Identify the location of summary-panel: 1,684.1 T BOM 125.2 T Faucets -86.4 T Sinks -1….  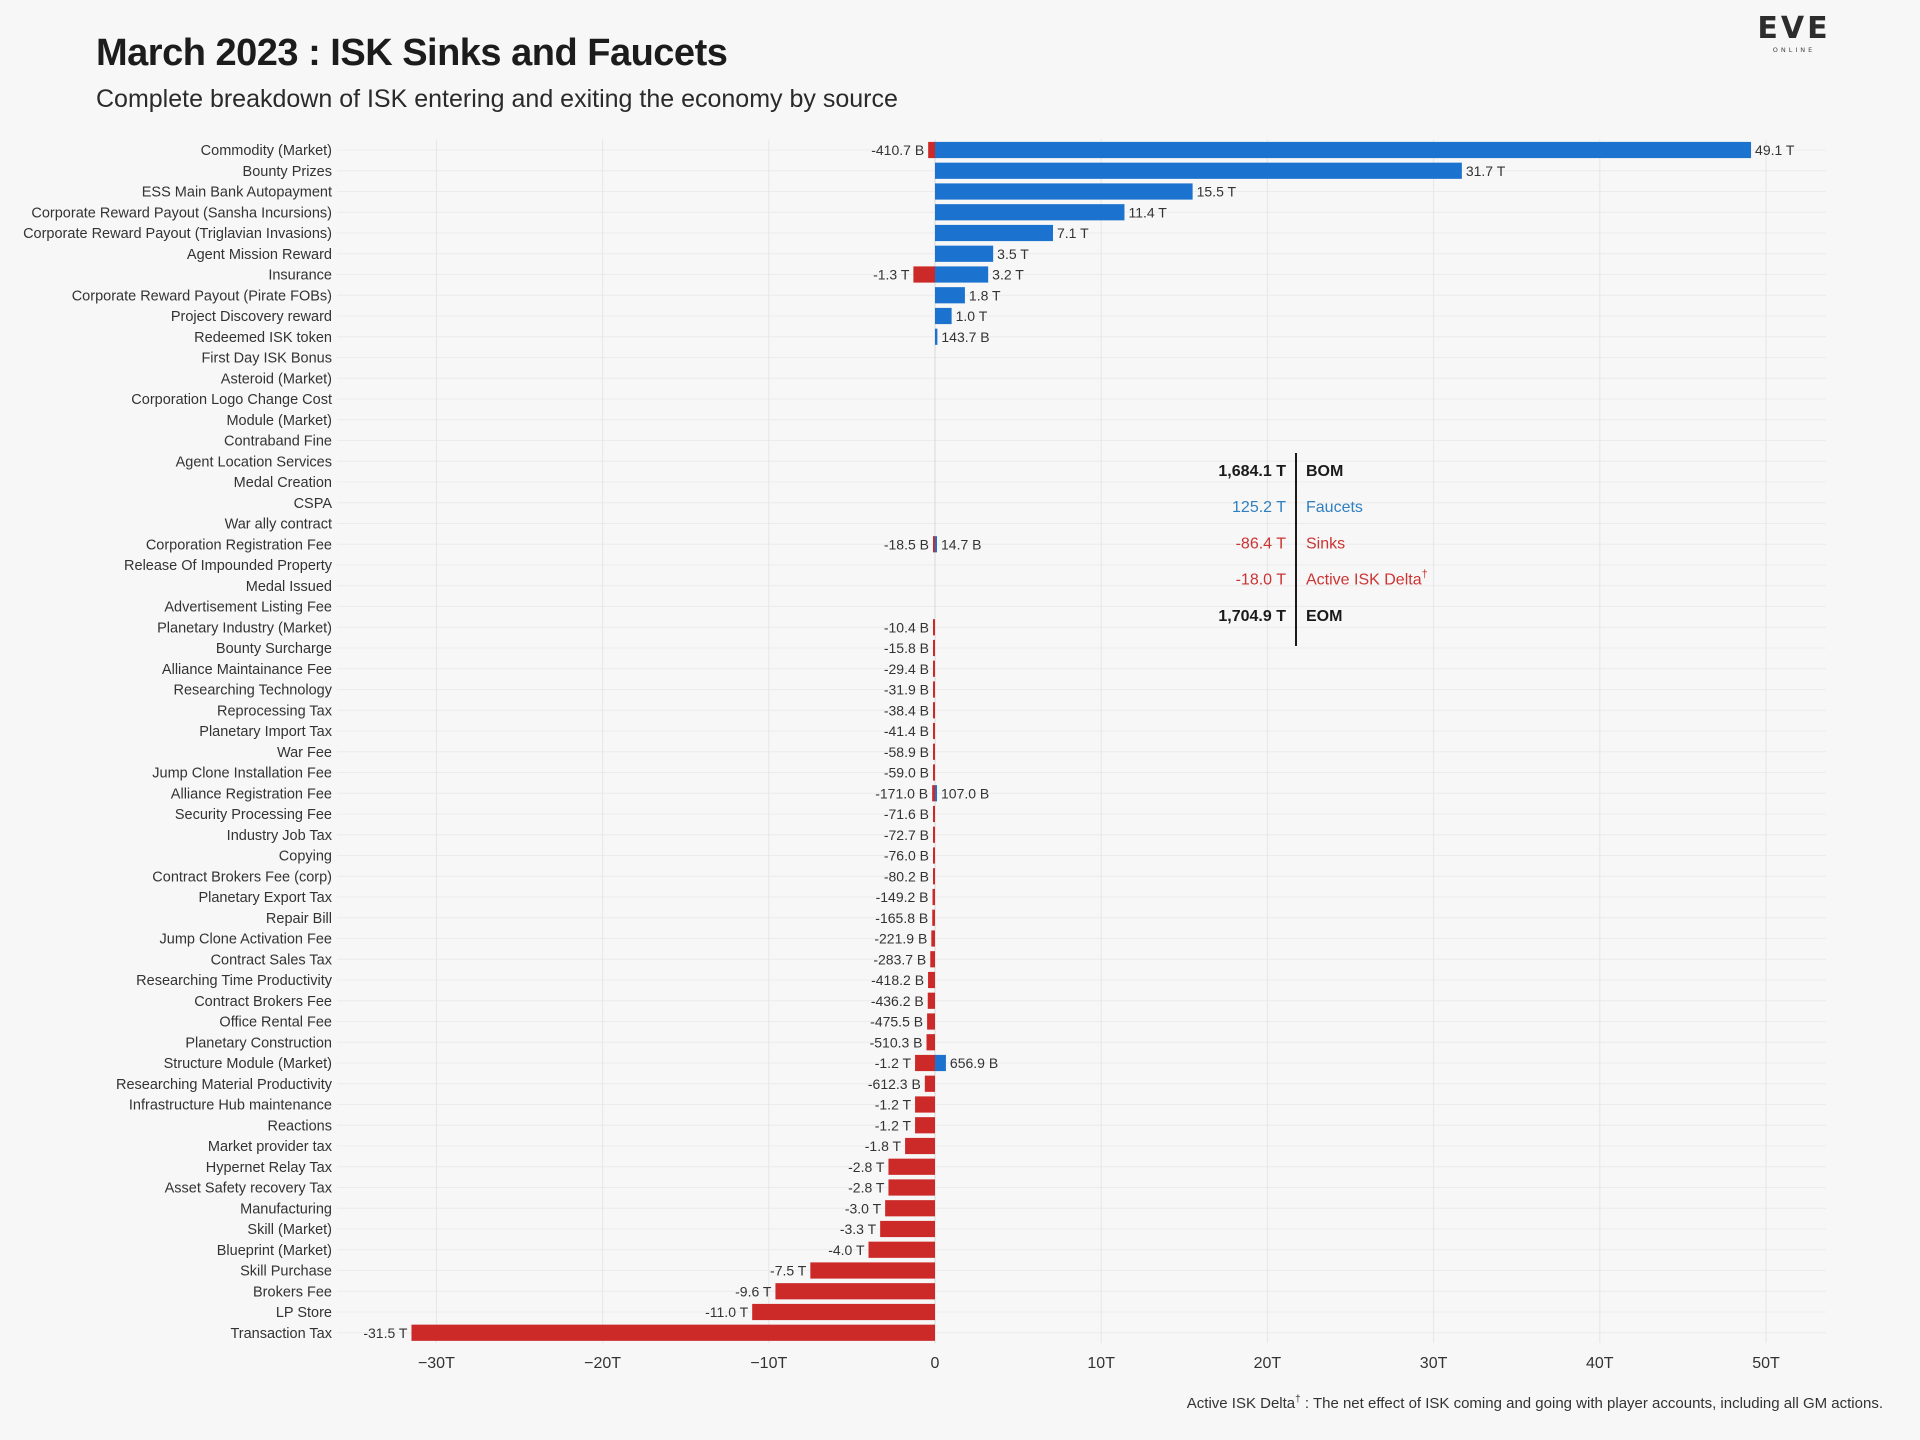
(1323, 549).